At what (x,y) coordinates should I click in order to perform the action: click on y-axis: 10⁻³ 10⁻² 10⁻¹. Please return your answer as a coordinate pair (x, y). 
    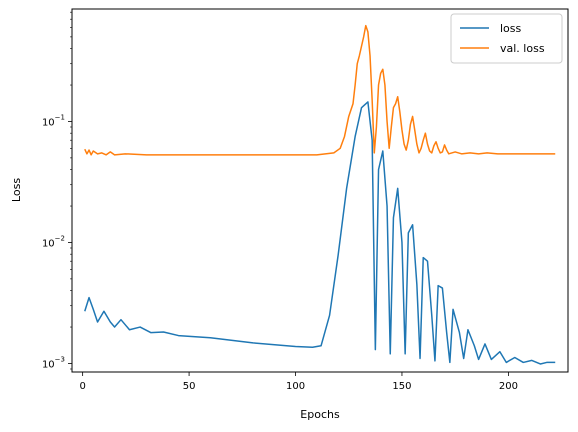
    Looking at the image, I should click on (57, 190).